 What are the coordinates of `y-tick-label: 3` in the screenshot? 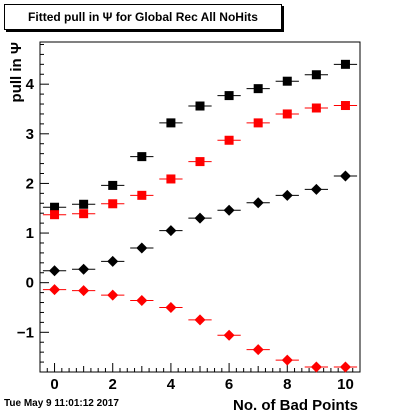 It's located at (30, 134).